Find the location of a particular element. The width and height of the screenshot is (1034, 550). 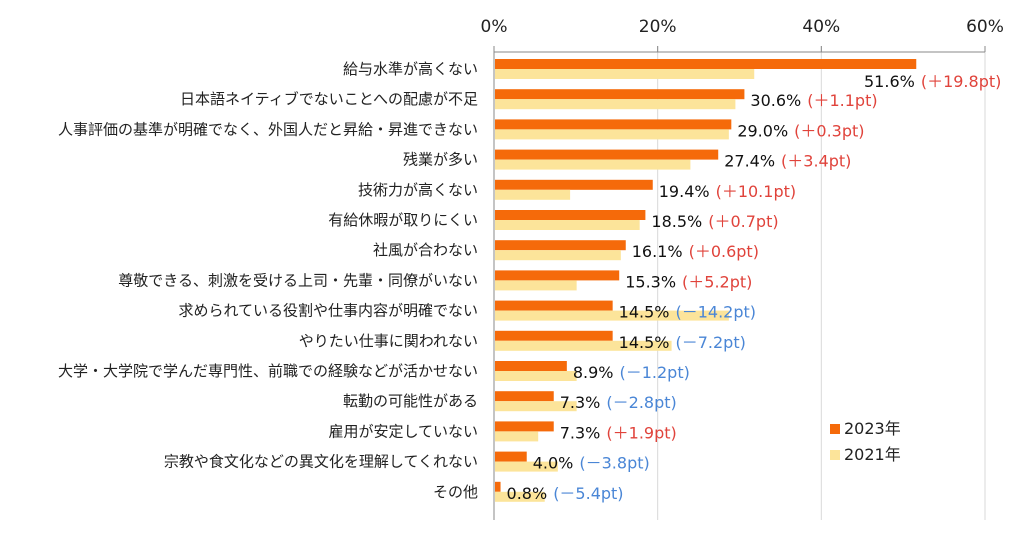

category-label: その他 is located at coordinates (455, 492).